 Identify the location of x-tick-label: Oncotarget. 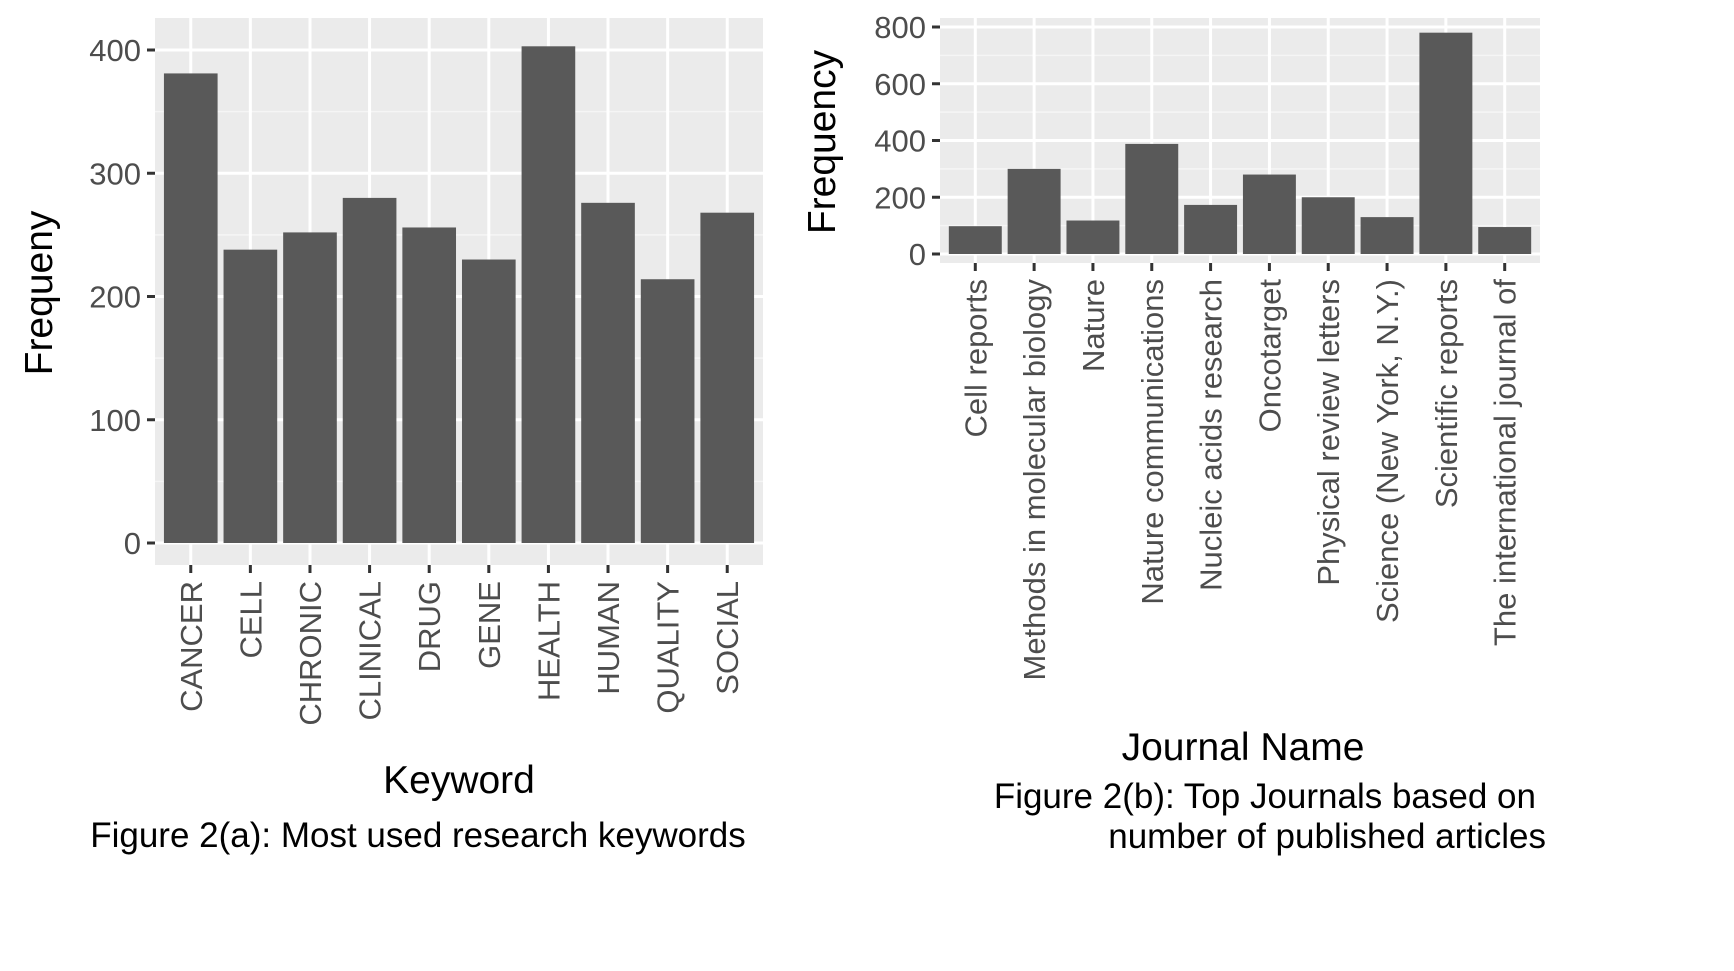
(1269, 356).